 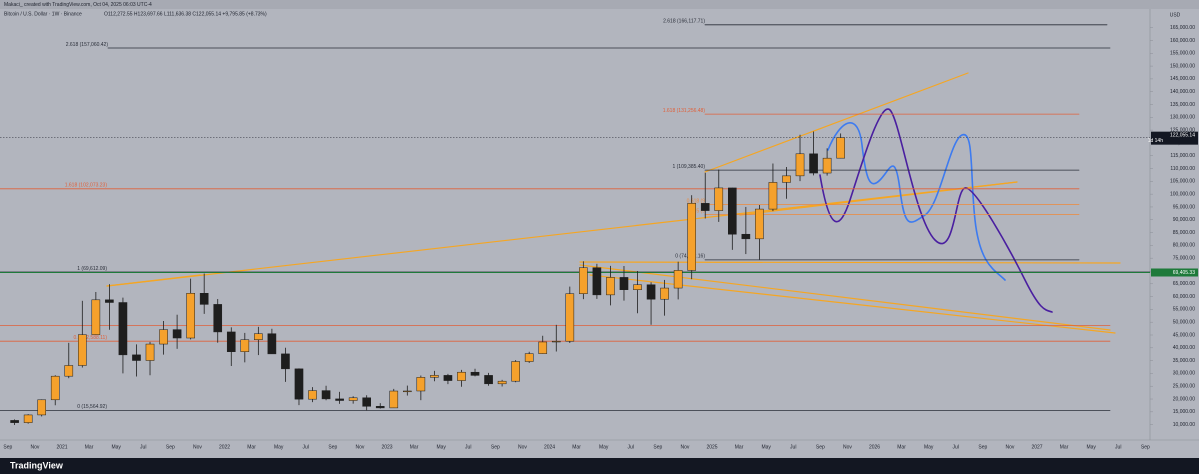 I want to click on x-tick-label: 2021, so click(x=61, y=447).